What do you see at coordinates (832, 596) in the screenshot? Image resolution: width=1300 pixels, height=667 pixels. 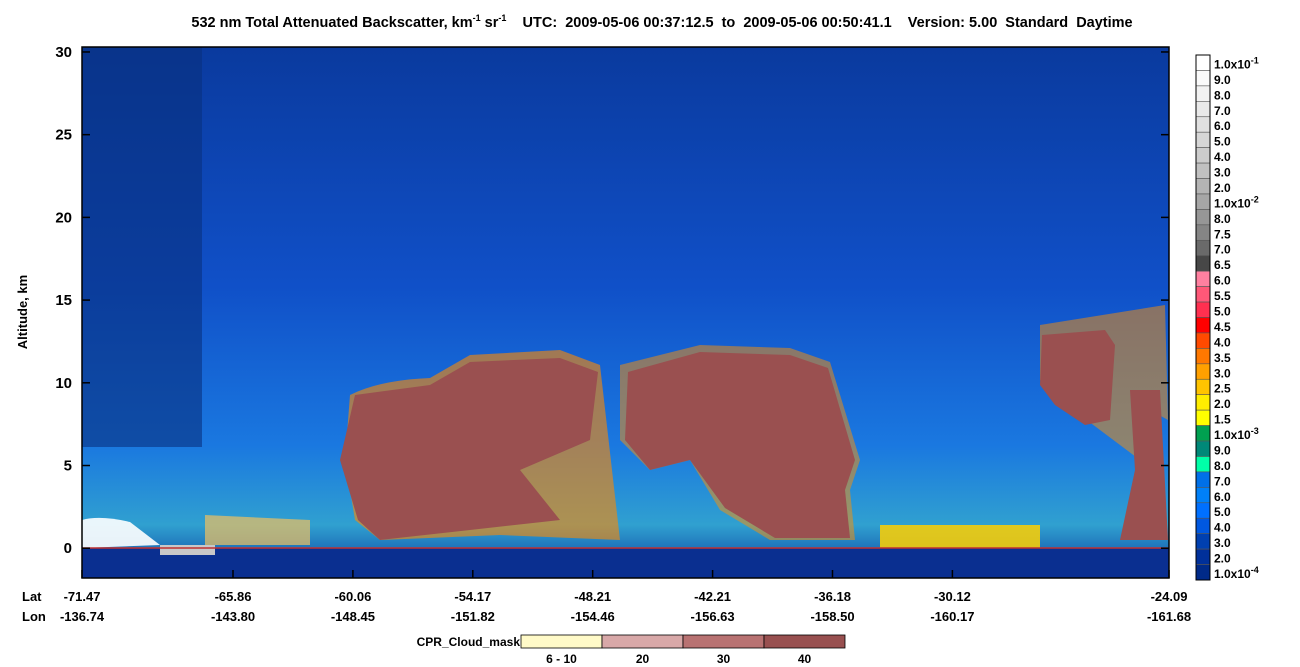 I see `x-tick-label: -36.18` at bounding box center [832, 596].